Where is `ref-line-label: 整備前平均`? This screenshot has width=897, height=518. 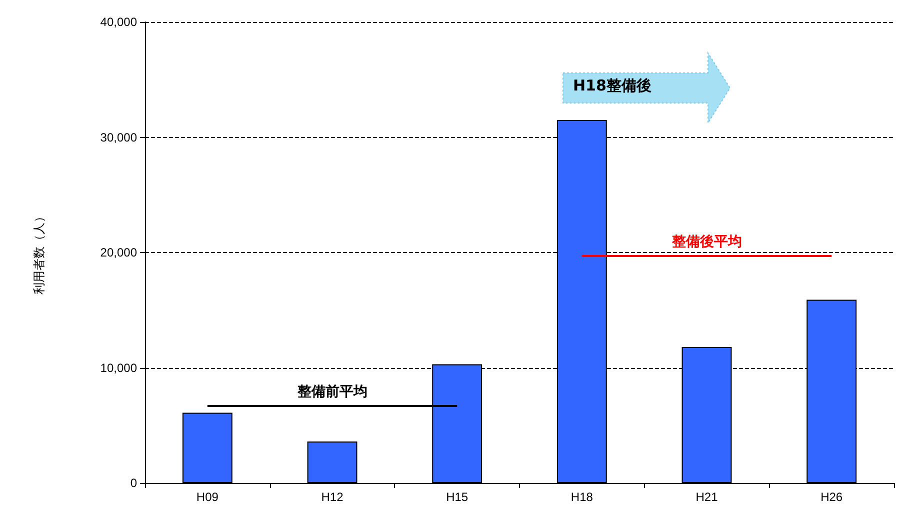 ref-line-label: 整備前平均 is located at coordinates (332, 390).